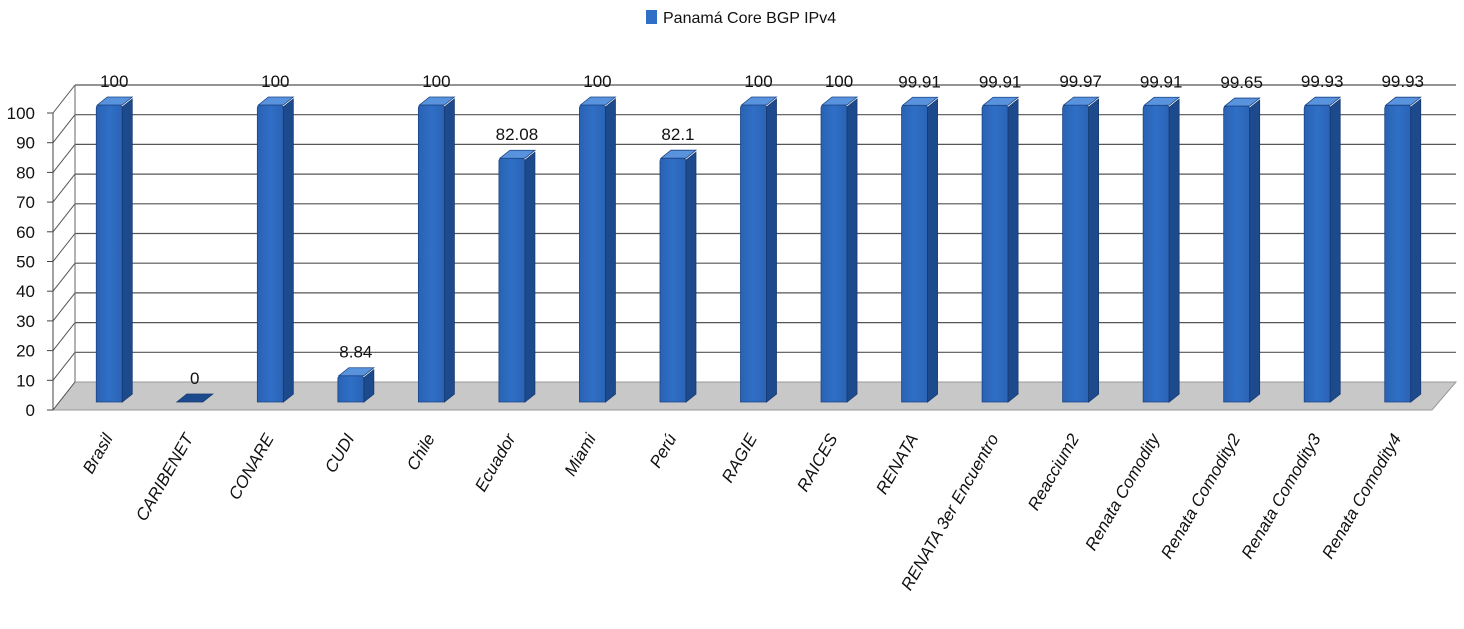  I want to click on data-label: 82.08, so click(517, 134).